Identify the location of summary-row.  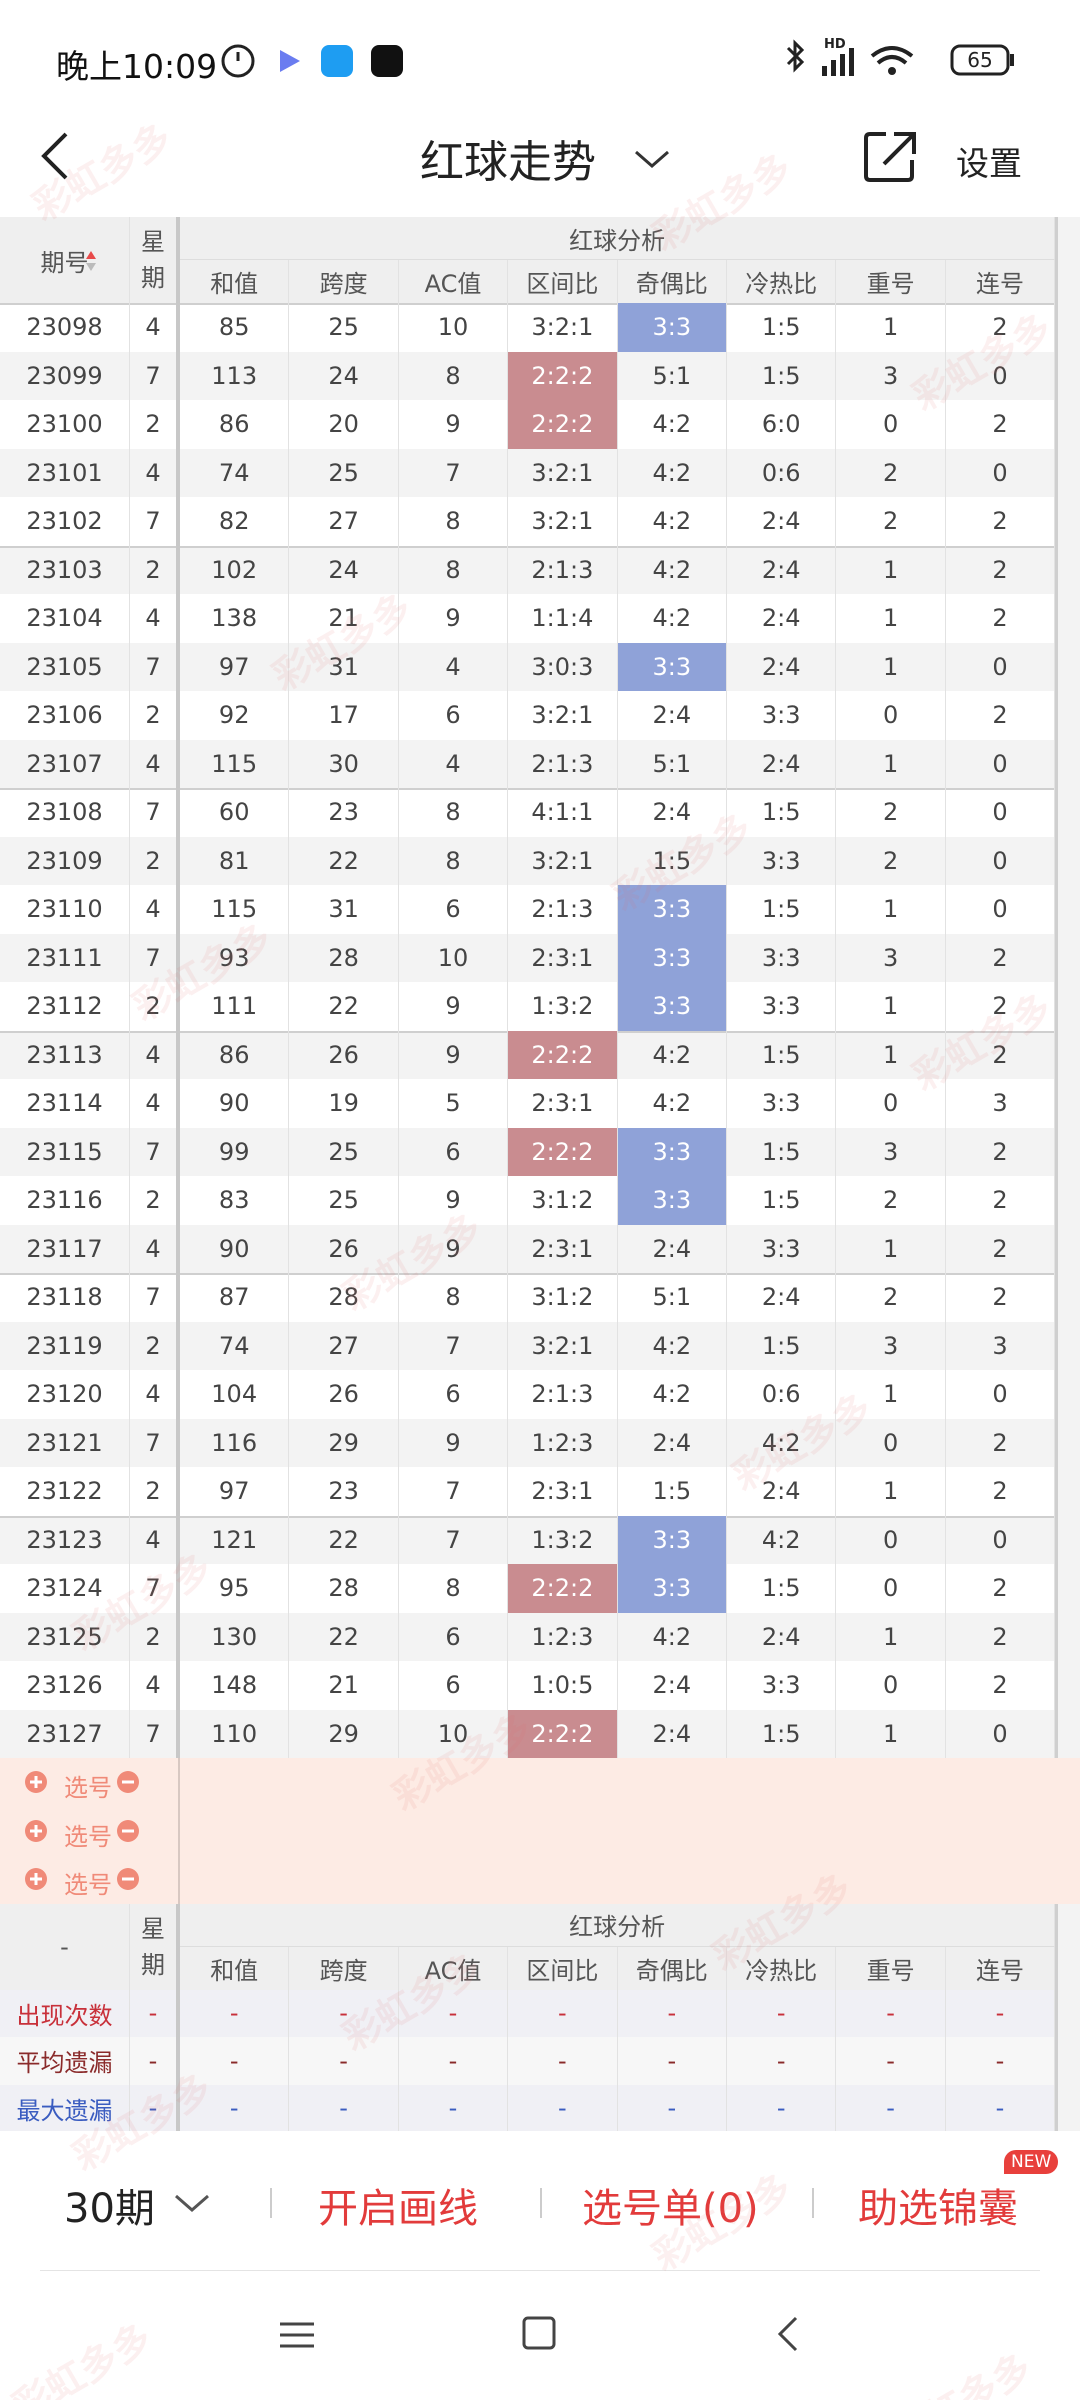
(528, 2061).